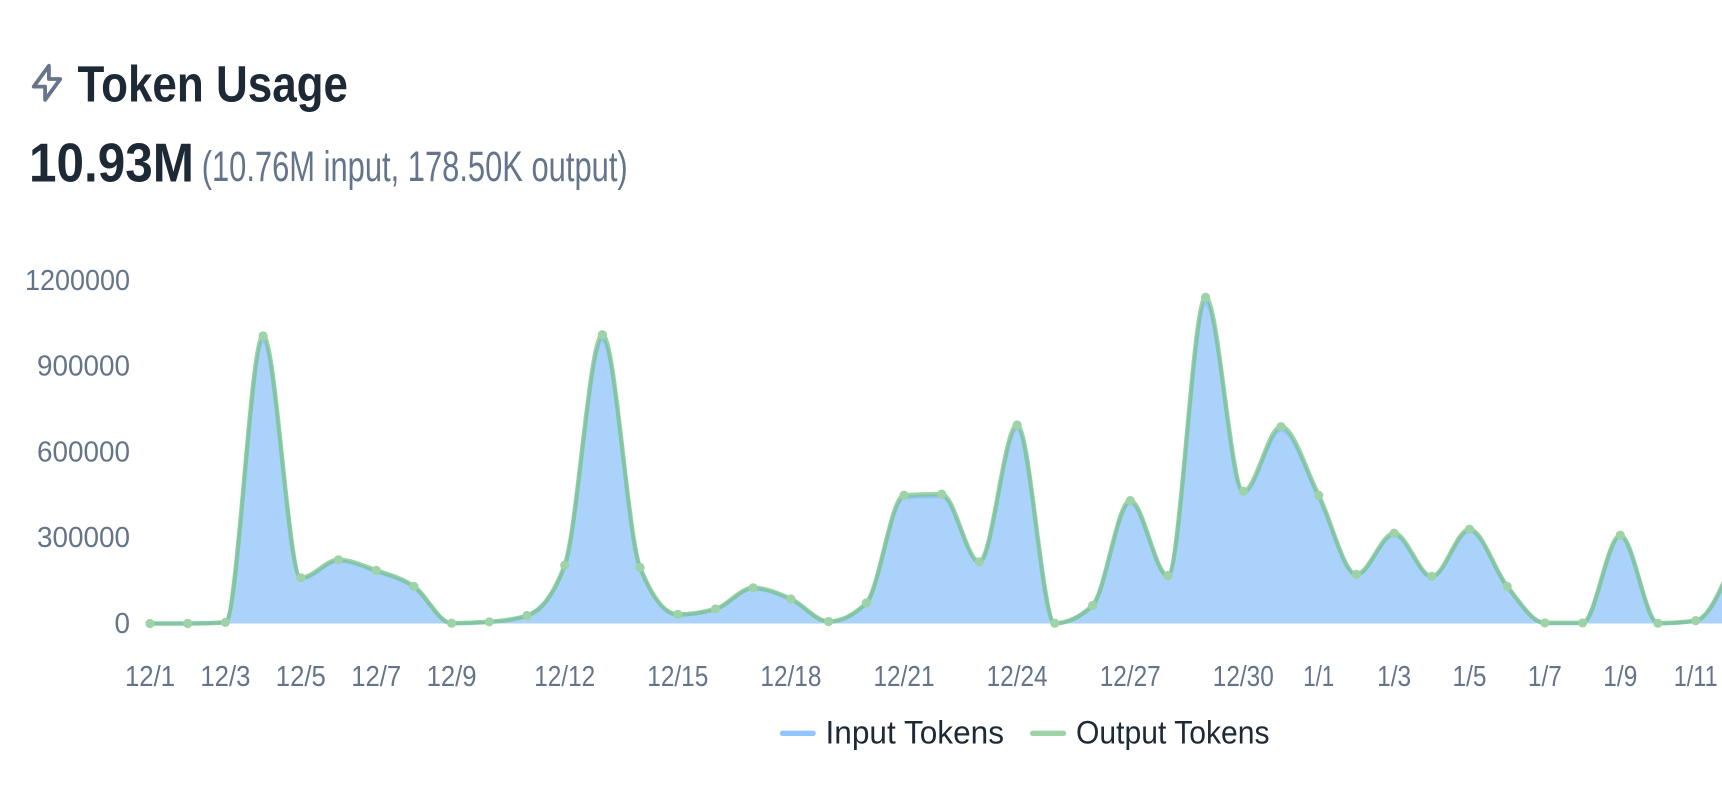 This screenshot has width=1722, height=803. Describe the element at coordinates (1394, 677) in the screenshot. I see `svg-text: 1/3` at that location.